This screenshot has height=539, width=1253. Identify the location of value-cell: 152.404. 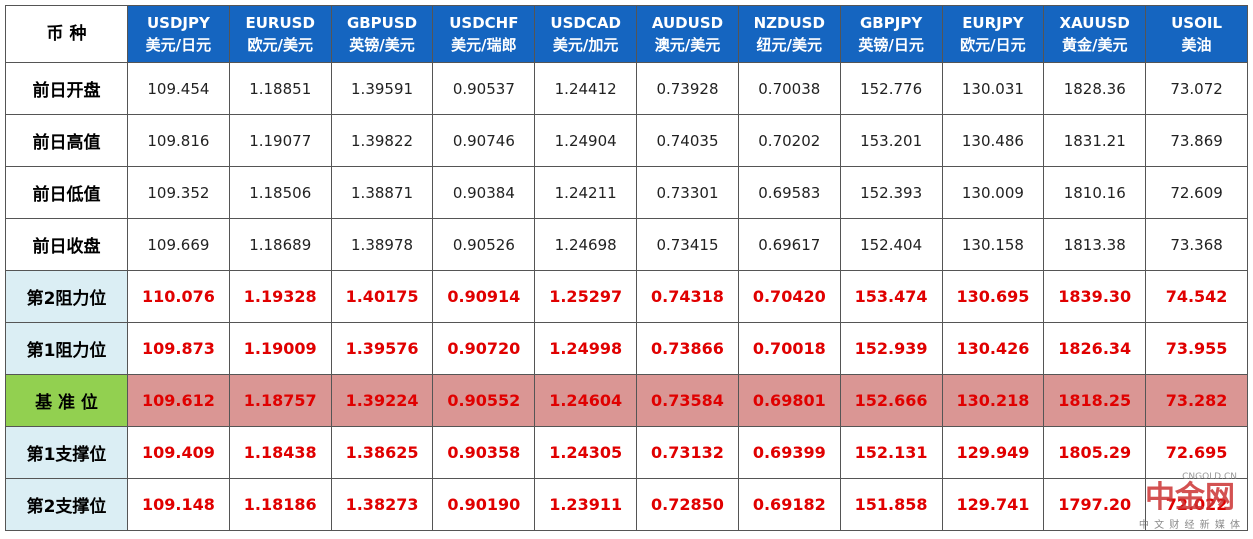
(891, 244).